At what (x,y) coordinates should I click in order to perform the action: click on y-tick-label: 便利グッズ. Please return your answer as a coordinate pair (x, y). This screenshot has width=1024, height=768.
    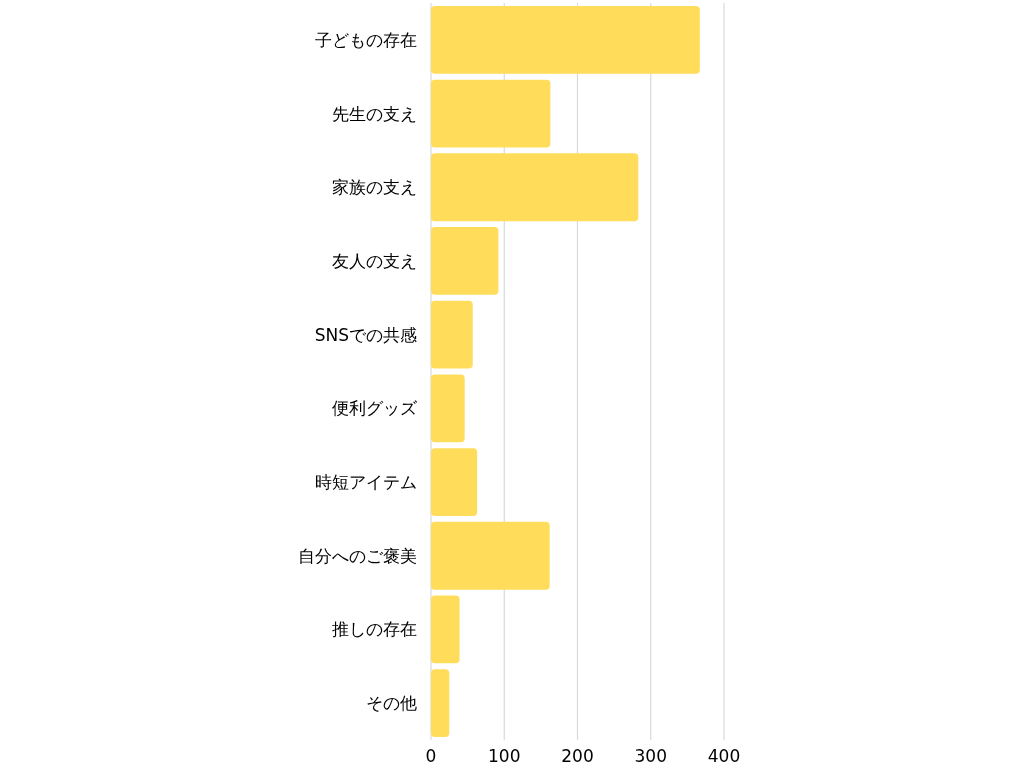
    Looking at the image, I should click on (375, 408).